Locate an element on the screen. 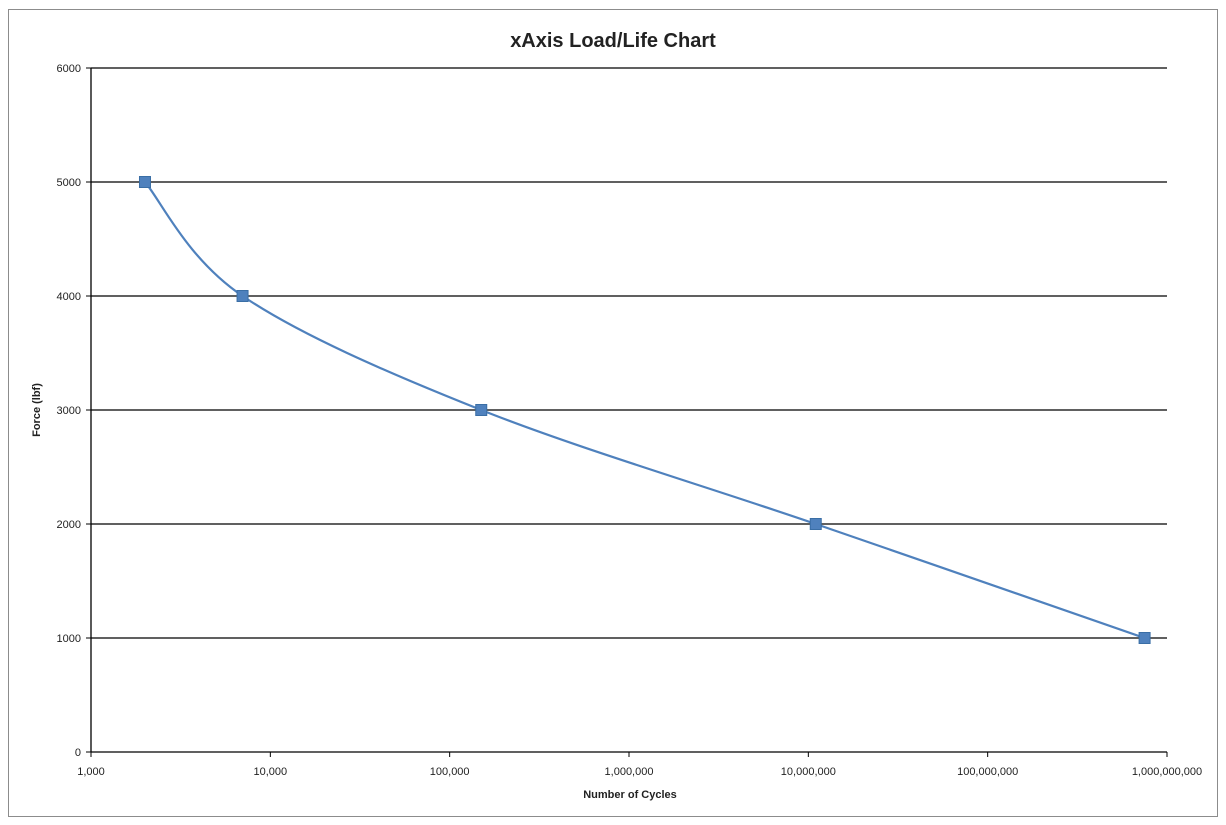  chart-title: xAxis Load/Life Chart is located at coordinates (613, 41).